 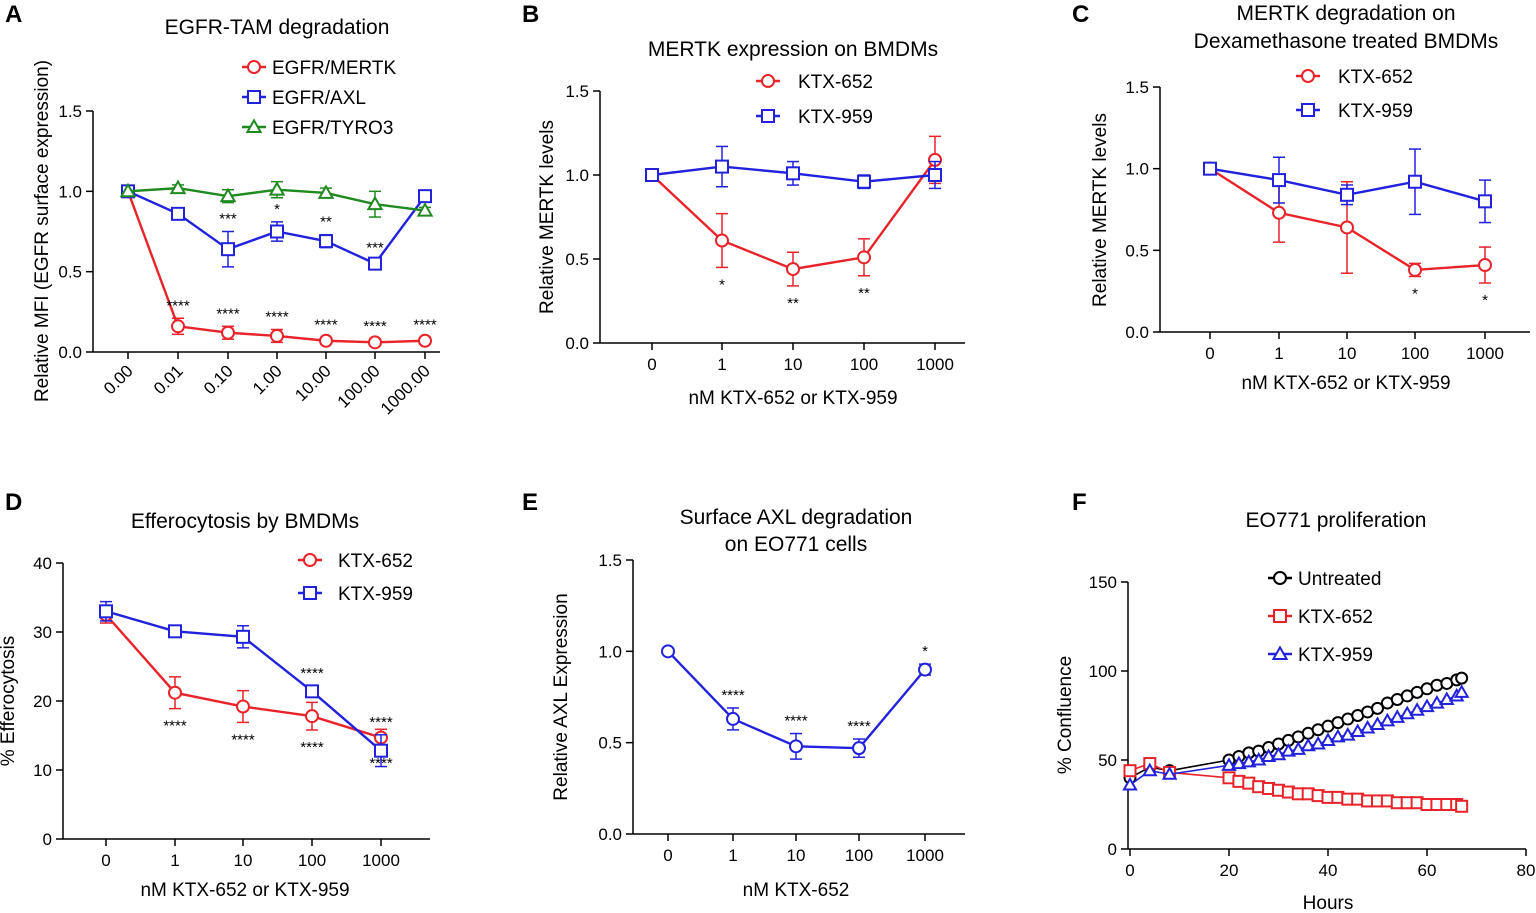 What do you see at coordinates (1103, 582) in the screenshot?
I see `y-tick-label: 150` at bounding box center [1103, 582].